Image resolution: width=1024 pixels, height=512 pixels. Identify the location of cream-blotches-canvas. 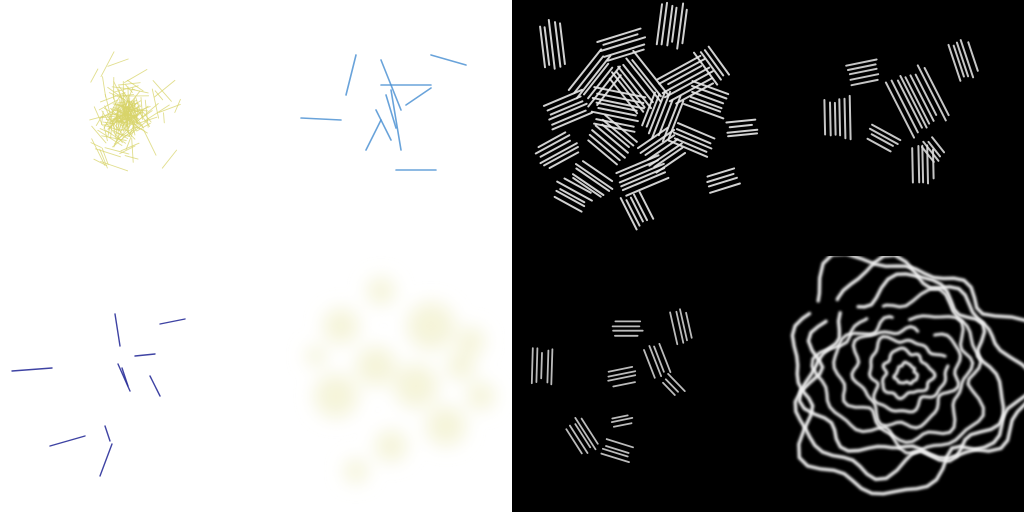
(400, 380).